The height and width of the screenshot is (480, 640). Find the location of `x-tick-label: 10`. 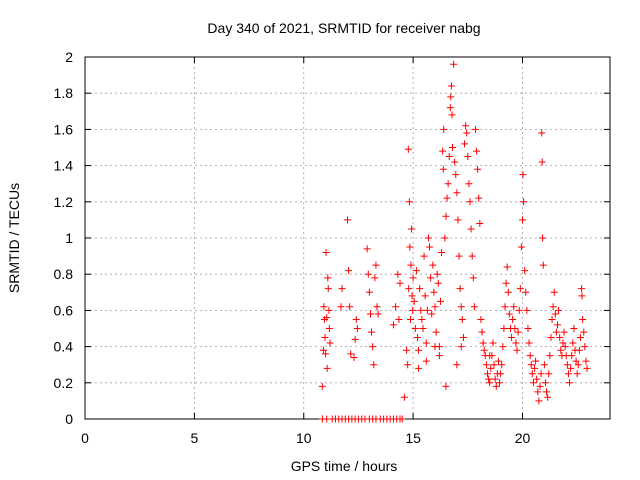

x-tick-label: 10 is located at coordinates (304, 438).